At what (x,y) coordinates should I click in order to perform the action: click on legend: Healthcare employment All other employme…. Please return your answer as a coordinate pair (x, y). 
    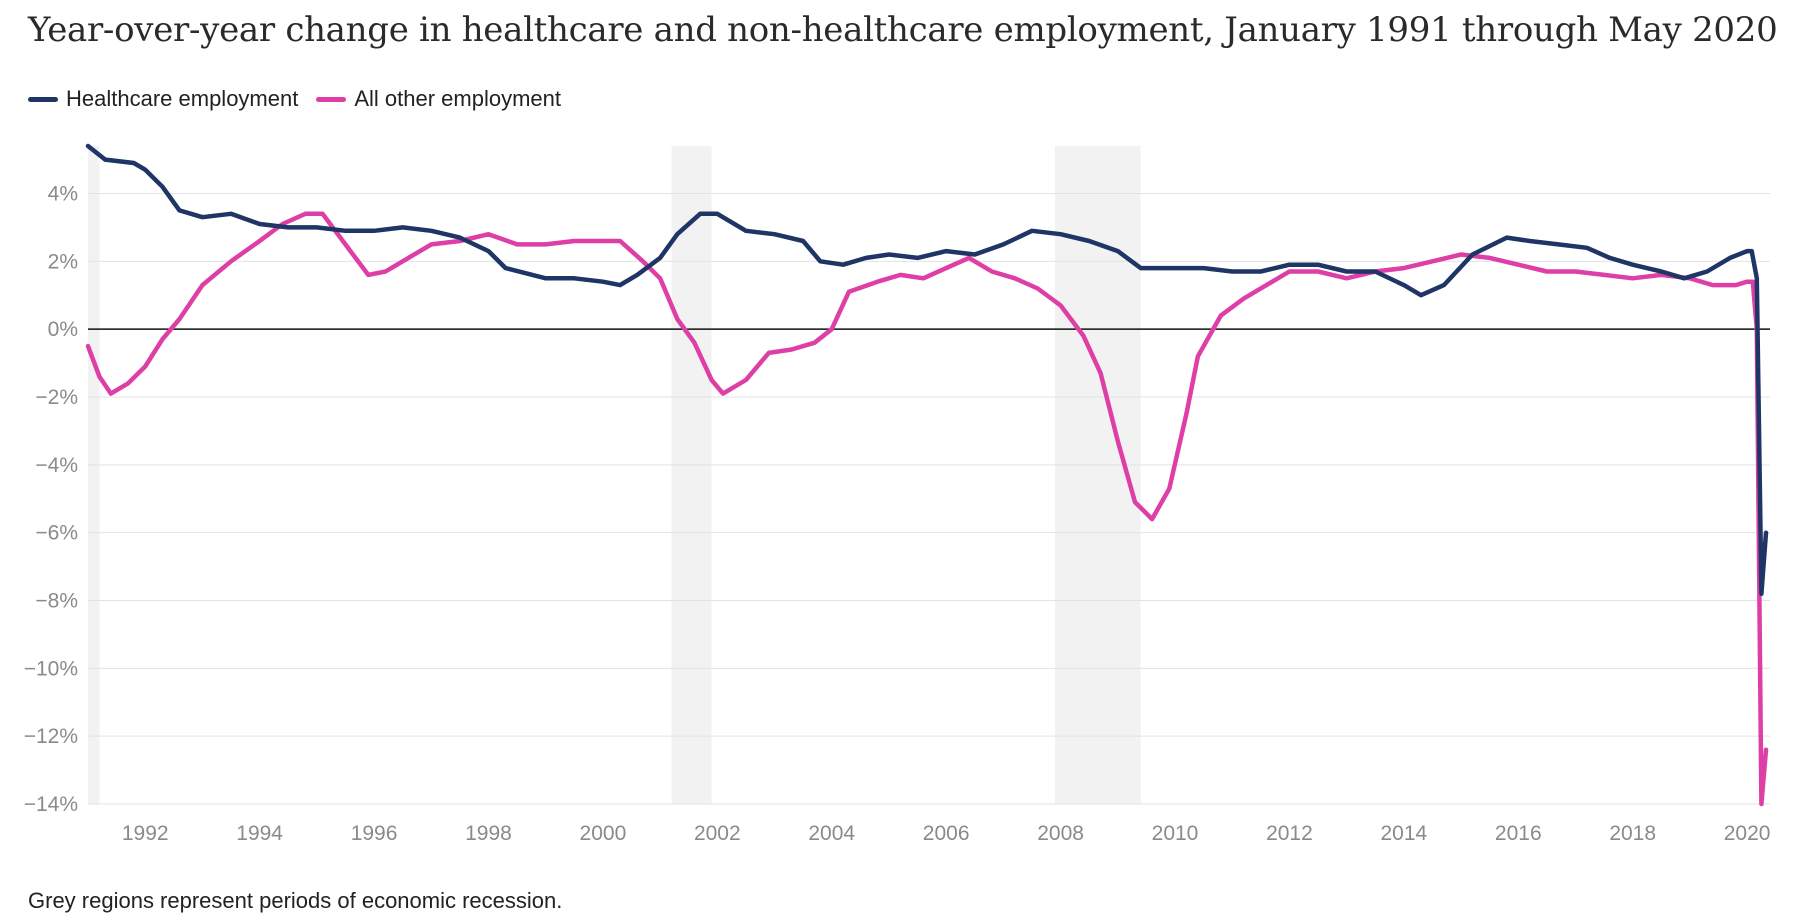
    Looking at the image, I should click on (294, 99).